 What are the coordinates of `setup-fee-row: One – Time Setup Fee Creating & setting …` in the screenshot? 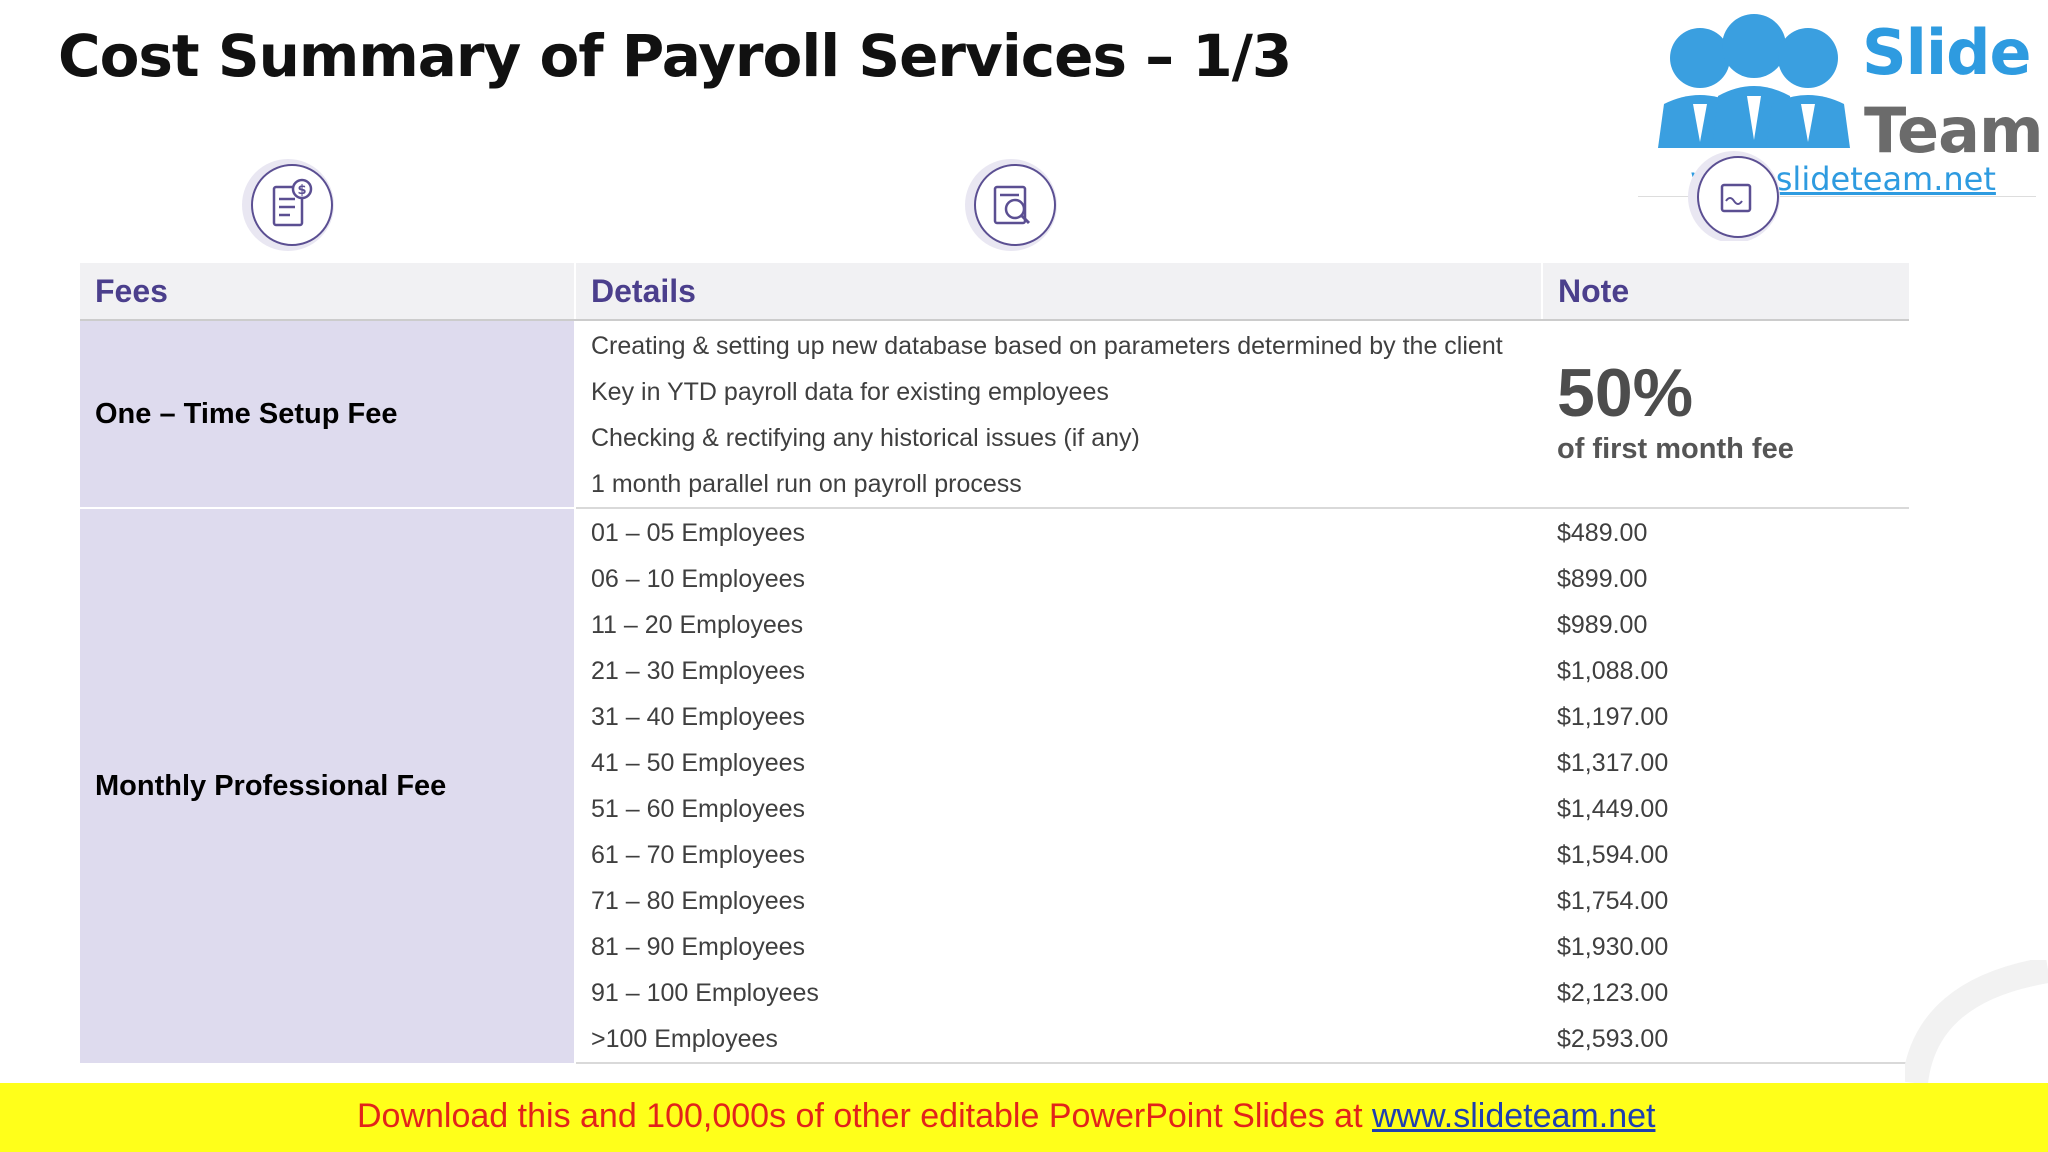 It's located at (994, 414).